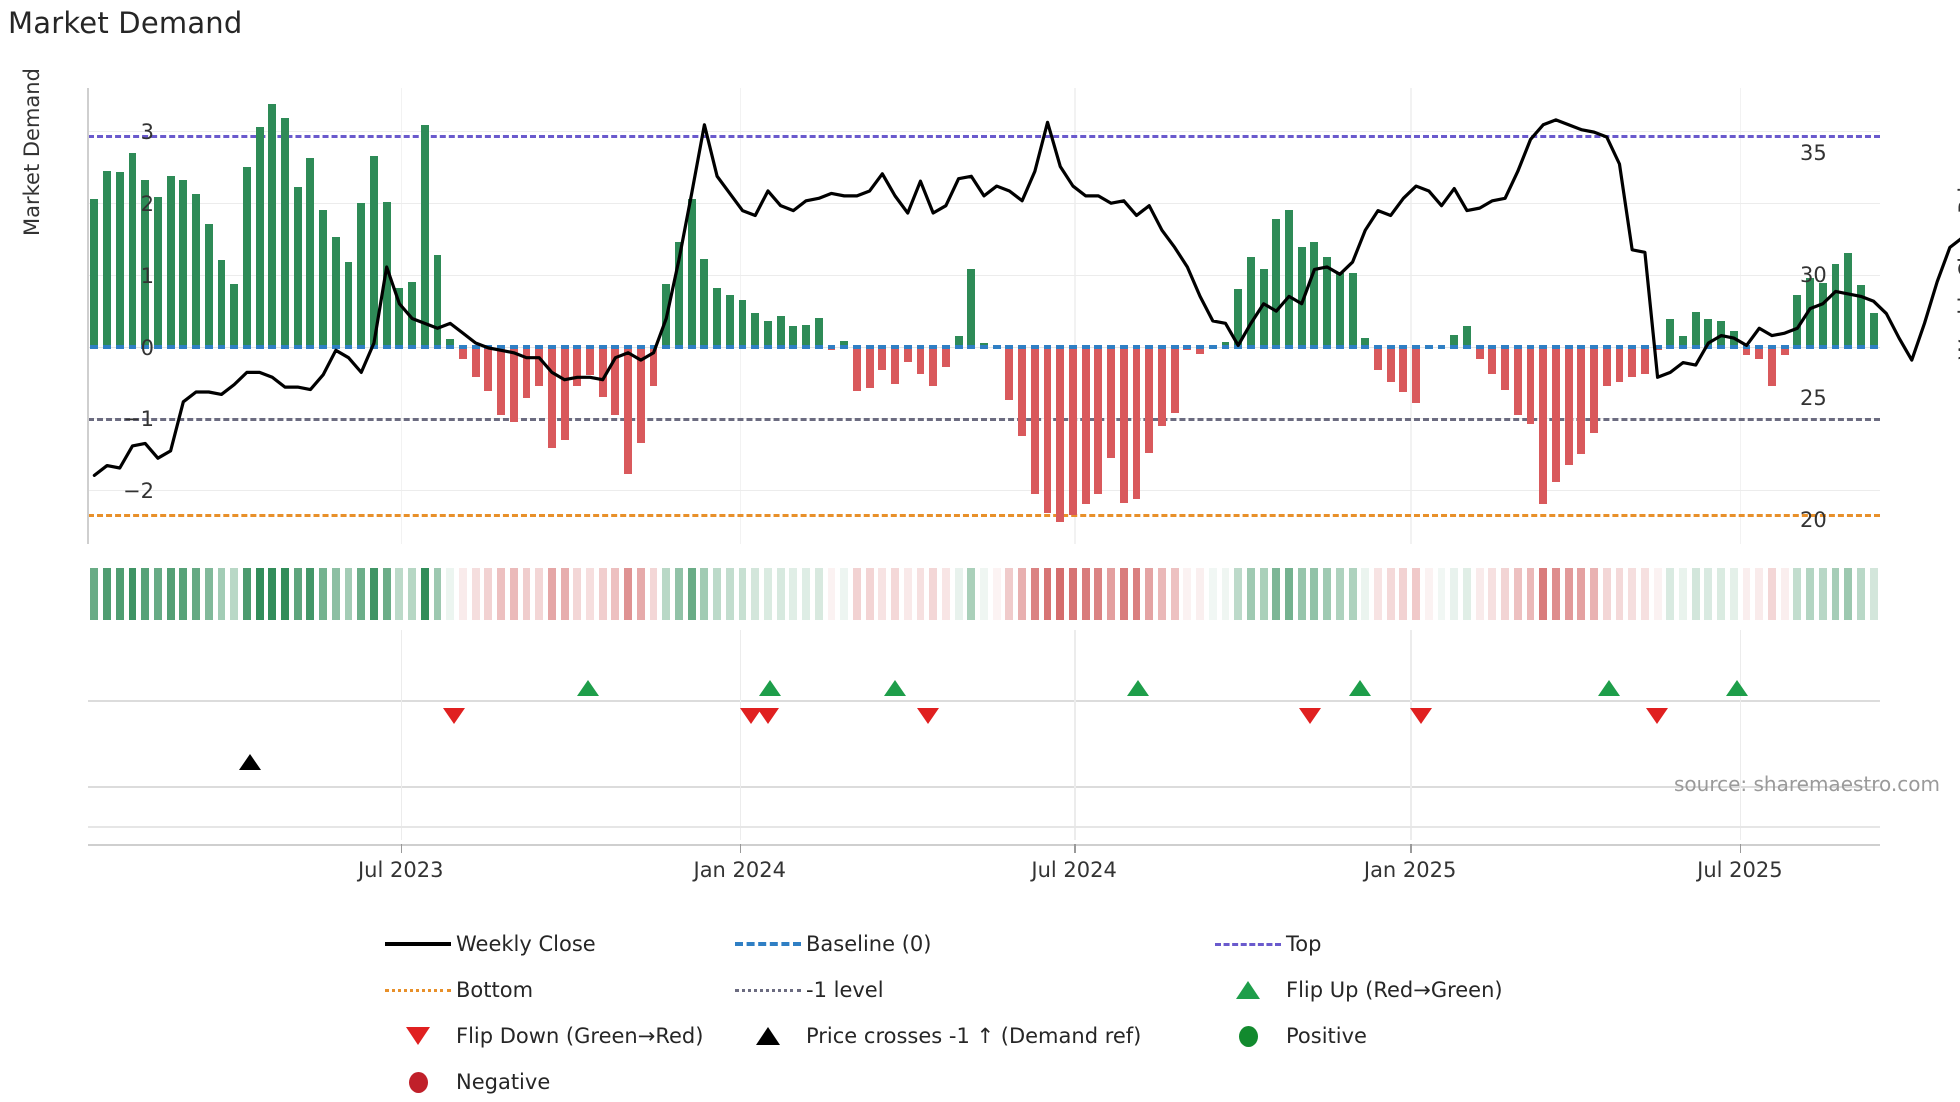  I want to click on legend-item: Top, so click(1425, 944).